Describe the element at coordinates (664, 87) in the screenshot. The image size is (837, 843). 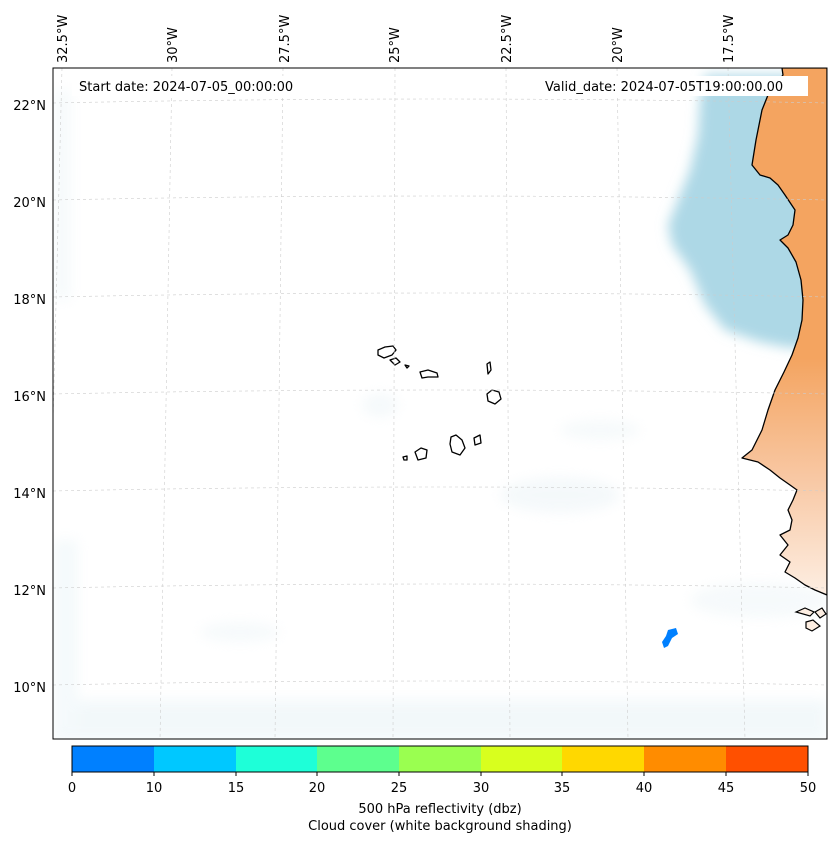
I see `valid-date-text: Valid_date: 2024-07-05T19:00:00.00` at that location.